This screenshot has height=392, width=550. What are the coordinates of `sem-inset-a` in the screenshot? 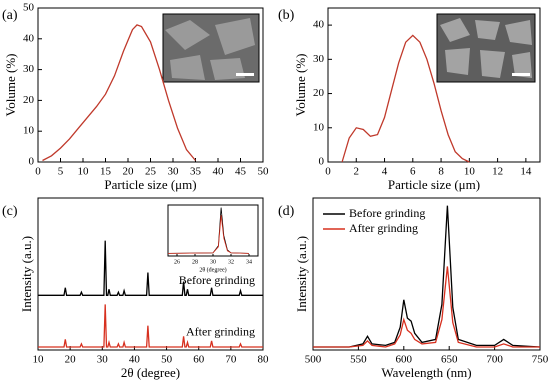 It's located at (211, 48).